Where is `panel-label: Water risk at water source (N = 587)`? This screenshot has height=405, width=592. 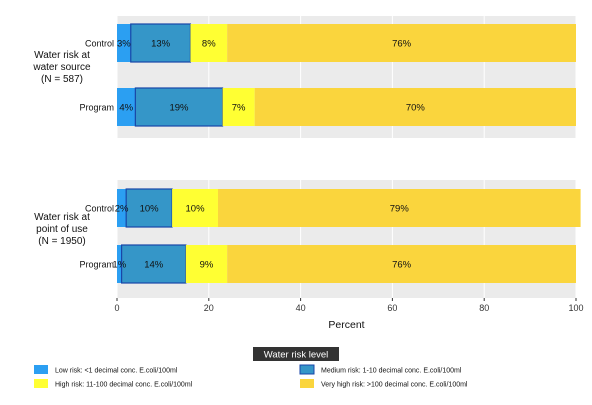 panel-label: Water risk at water source (N = 587) is located at coordinates (61, 67).